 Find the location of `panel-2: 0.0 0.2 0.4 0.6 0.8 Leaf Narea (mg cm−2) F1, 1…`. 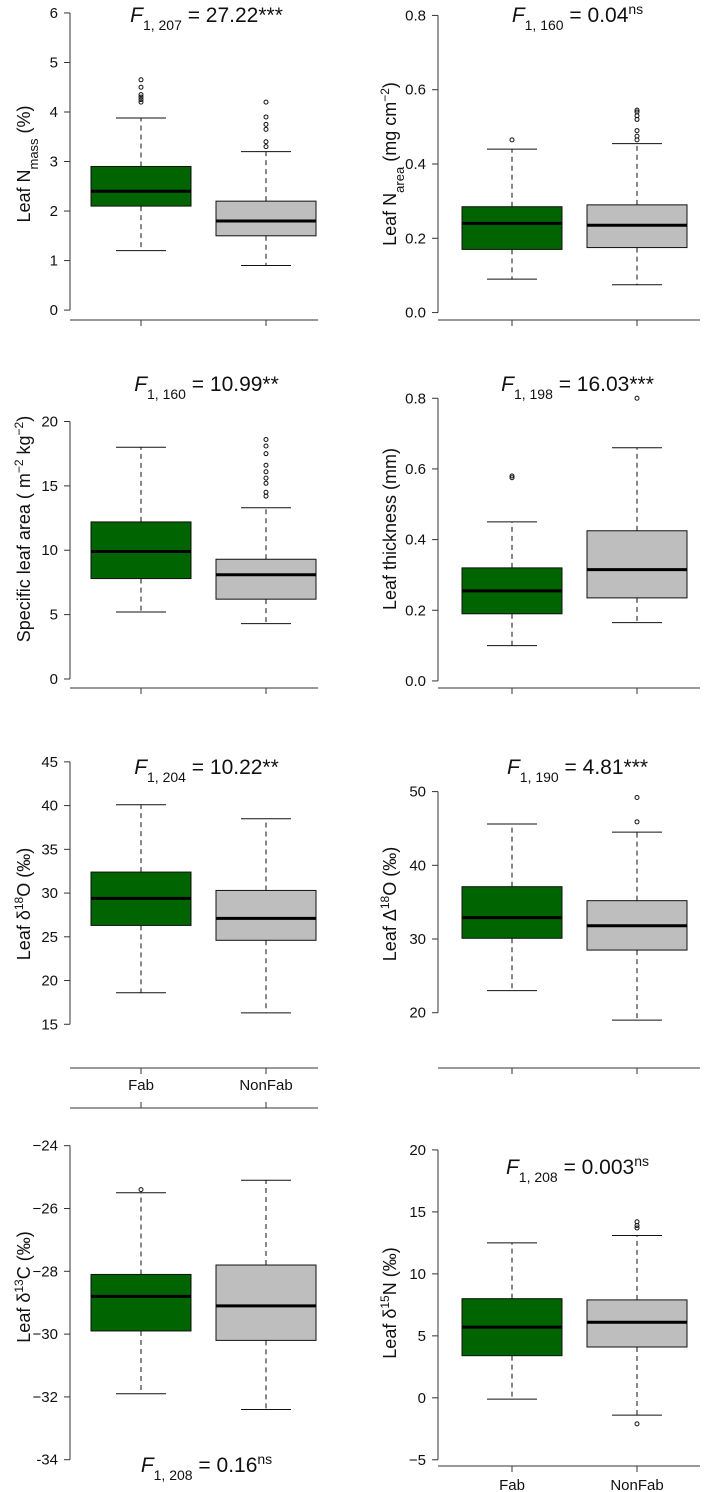

panel-2: 0.0 0.2 0.4 0.6 0.8 Leaf Narea (mg cm−2) F1, 1… is located at coordinates (539, 163).